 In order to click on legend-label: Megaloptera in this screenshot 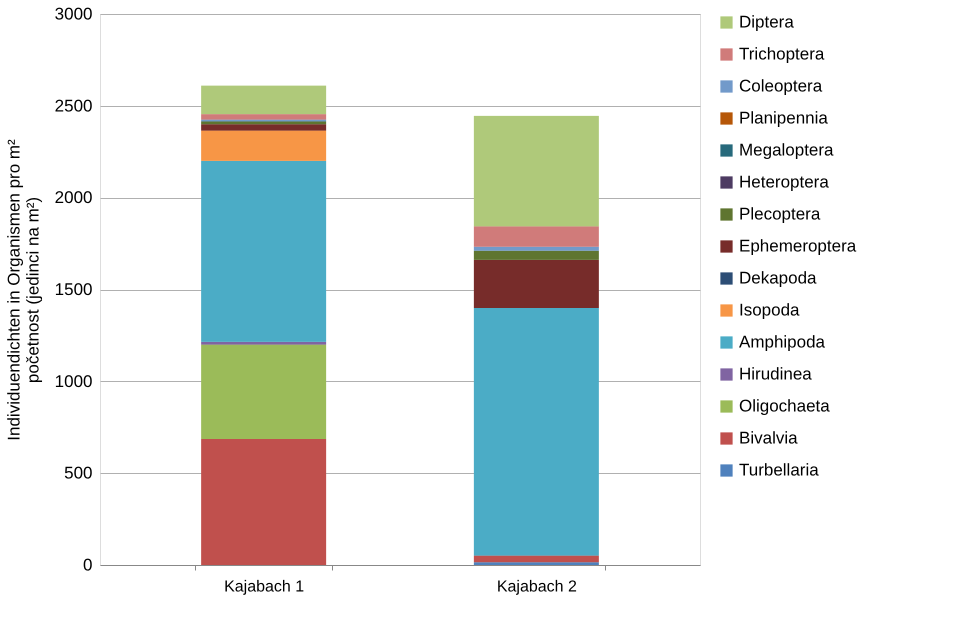, I will do `click(786, 150)`.